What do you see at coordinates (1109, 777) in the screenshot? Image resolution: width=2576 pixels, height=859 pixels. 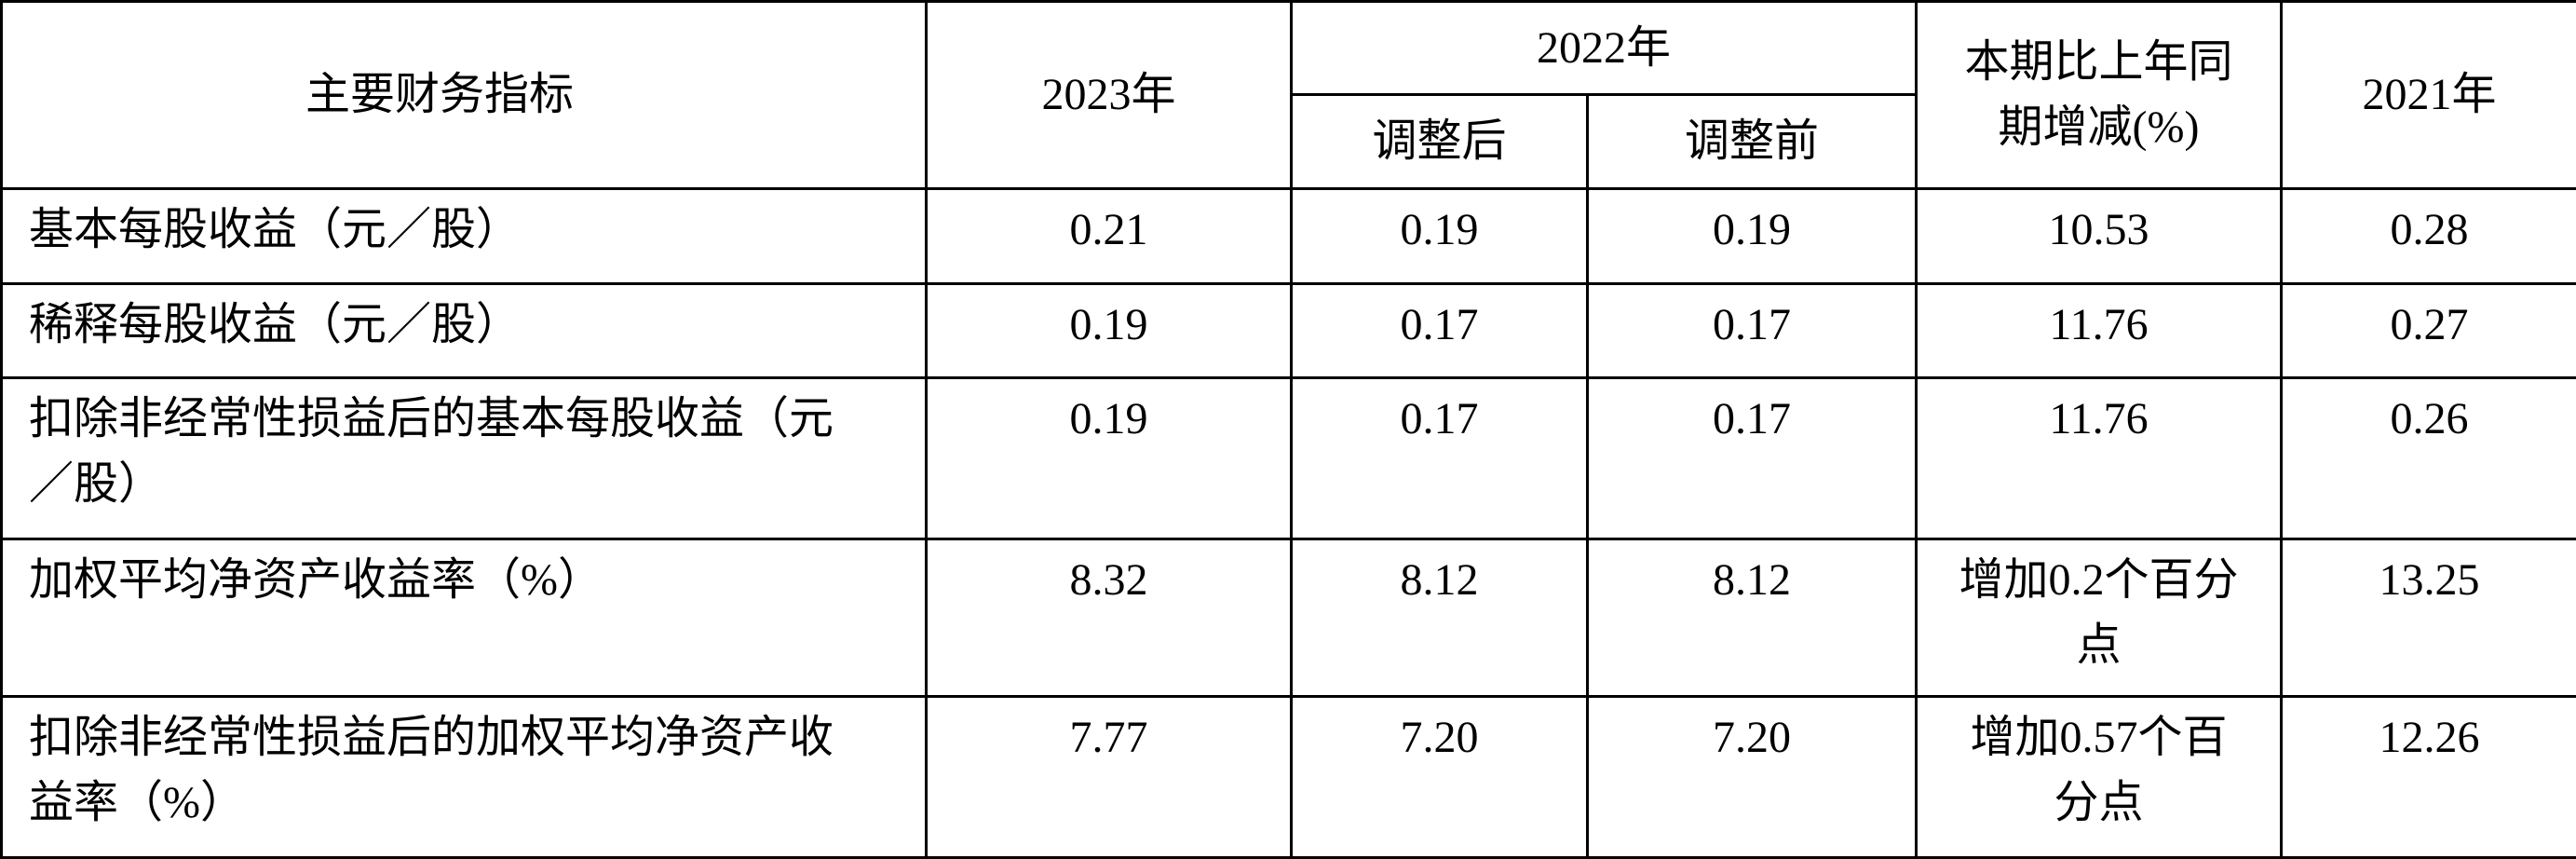 I see `cell: 7.77` at bounding box center [1109, 777].